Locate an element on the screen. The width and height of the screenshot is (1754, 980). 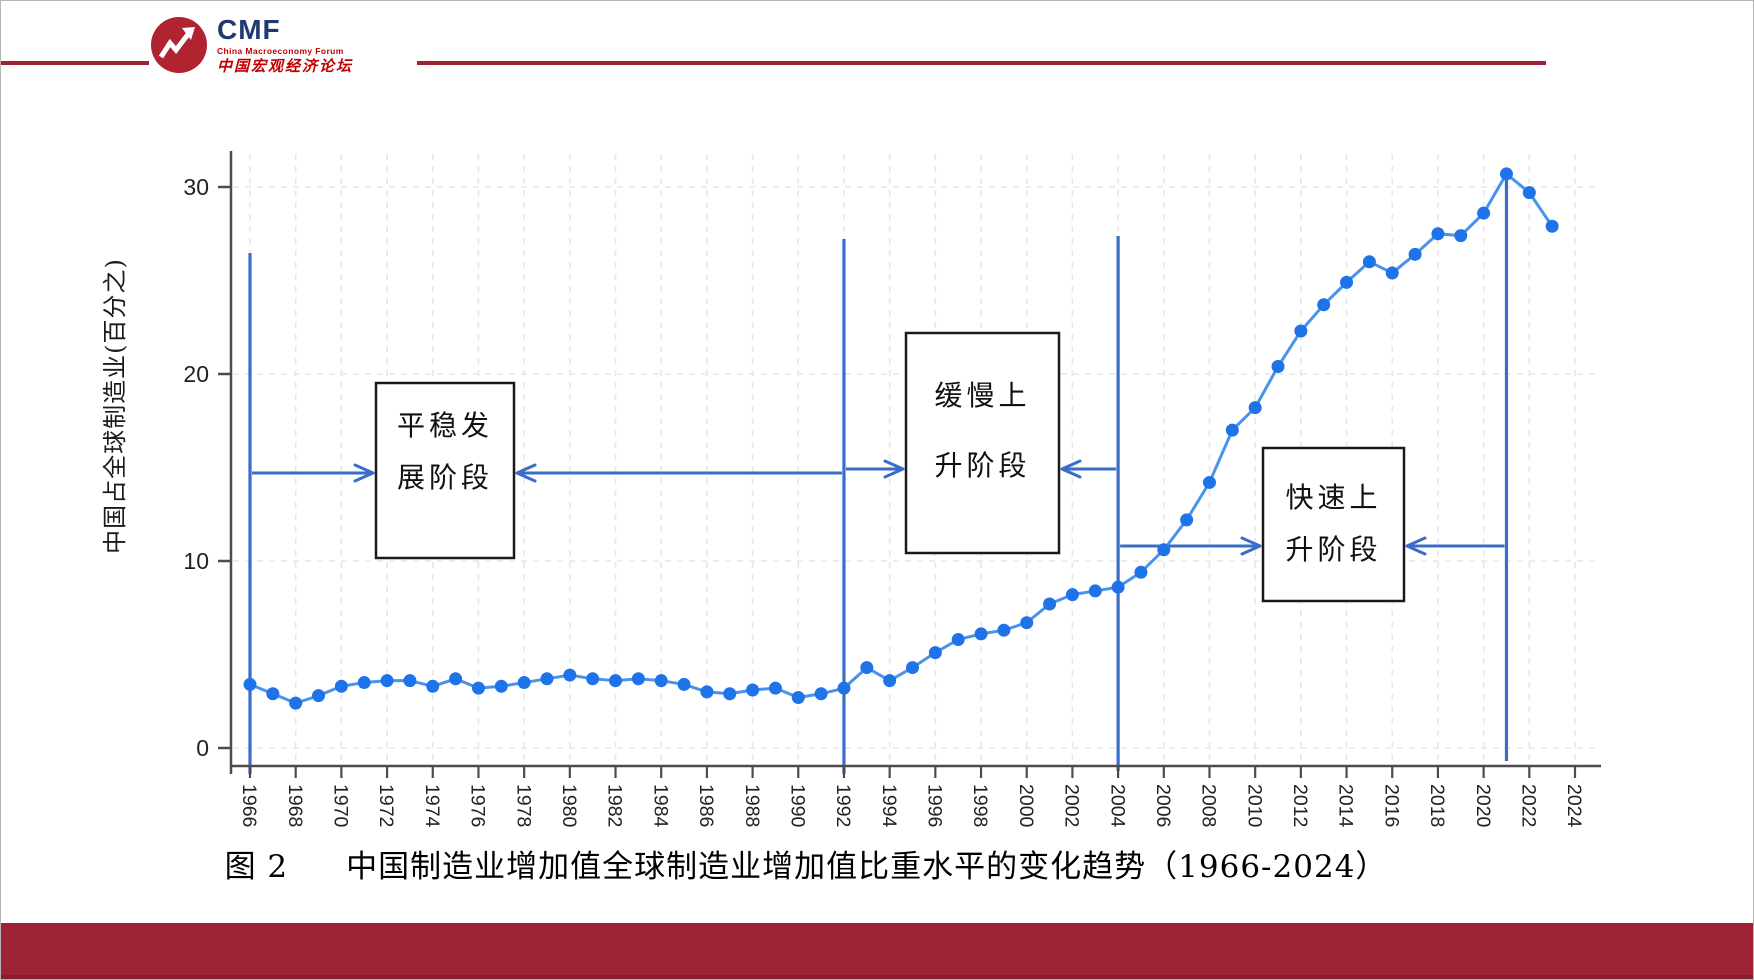
x-tick-label: 1978 is located at coordinates (523, 805).